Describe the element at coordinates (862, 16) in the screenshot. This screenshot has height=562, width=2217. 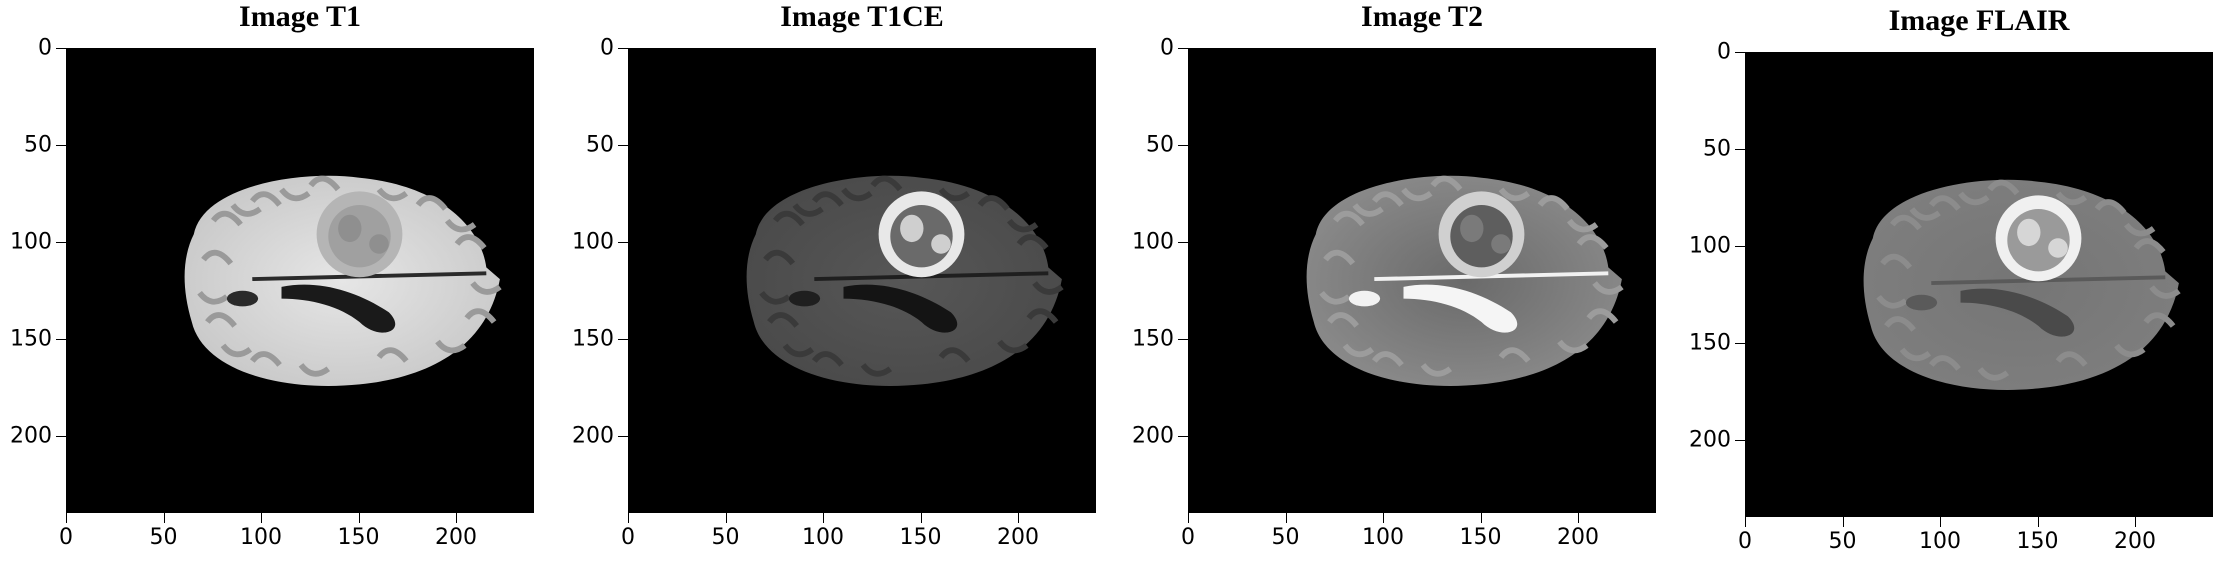
I see `panel-title: Image T1CE` at that location.